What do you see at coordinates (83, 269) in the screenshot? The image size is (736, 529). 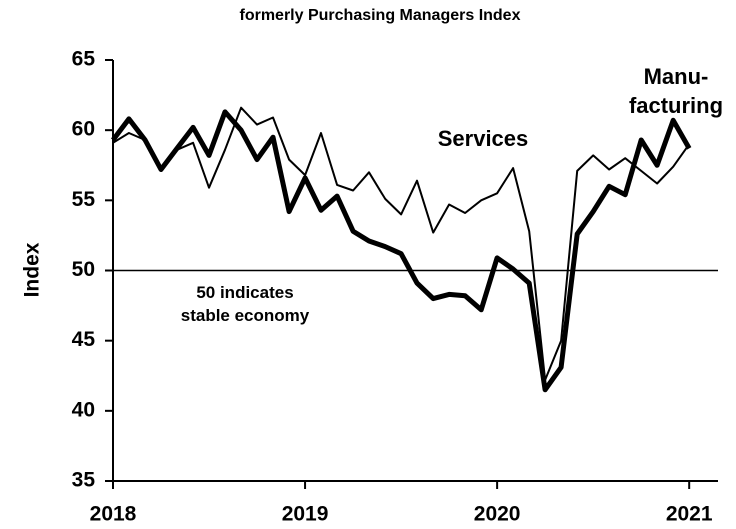 I see `y-tick-label: 50` at bounding box center [83, 269].